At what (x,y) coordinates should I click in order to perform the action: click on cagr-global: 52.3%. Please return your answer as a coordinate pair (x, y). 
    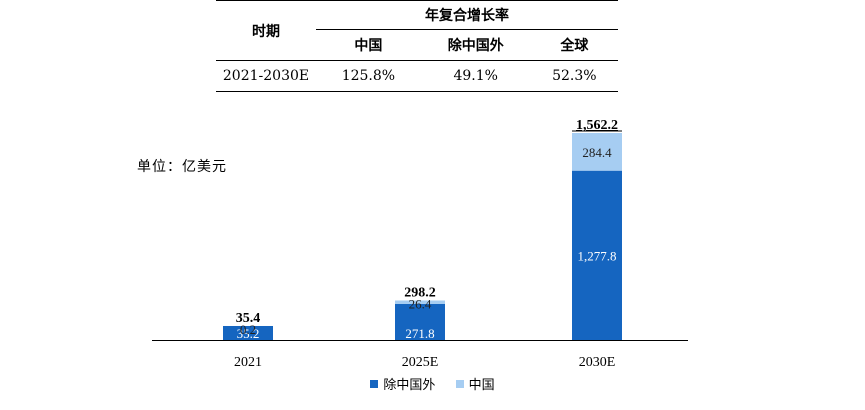
    Looking at the image, I should click on (574, 76).